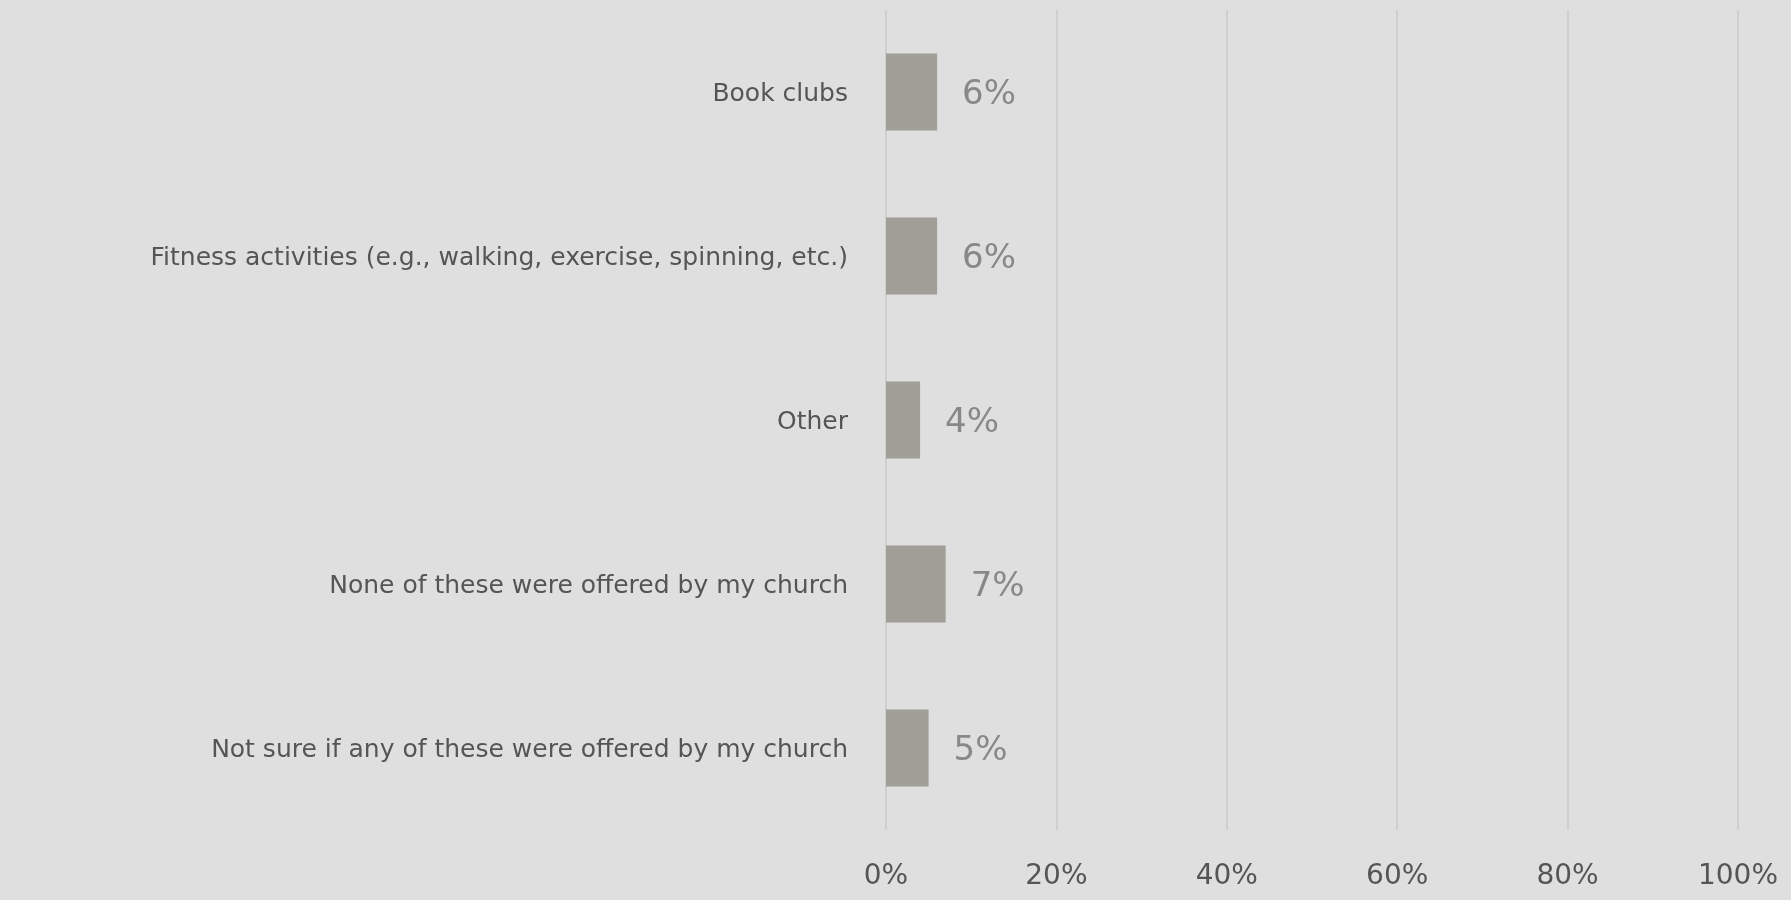  Describe the element at coordinates (529, 748) in the screenshot. I see `y-tick-label: Not sure if any of these were offered by my church` at that location.